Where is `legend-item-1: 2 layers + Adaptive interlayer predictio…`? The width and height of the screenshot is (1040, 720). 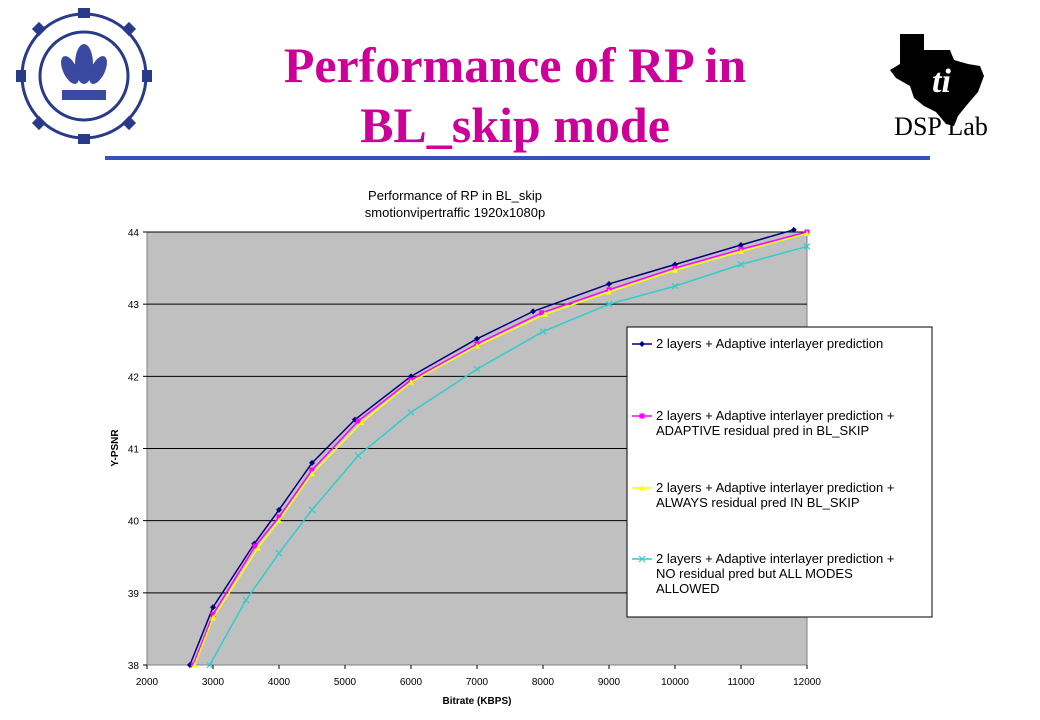 legend-item-1: 2 layers + Adaptive interlayer predictio… is located at coordinates (757, 343).